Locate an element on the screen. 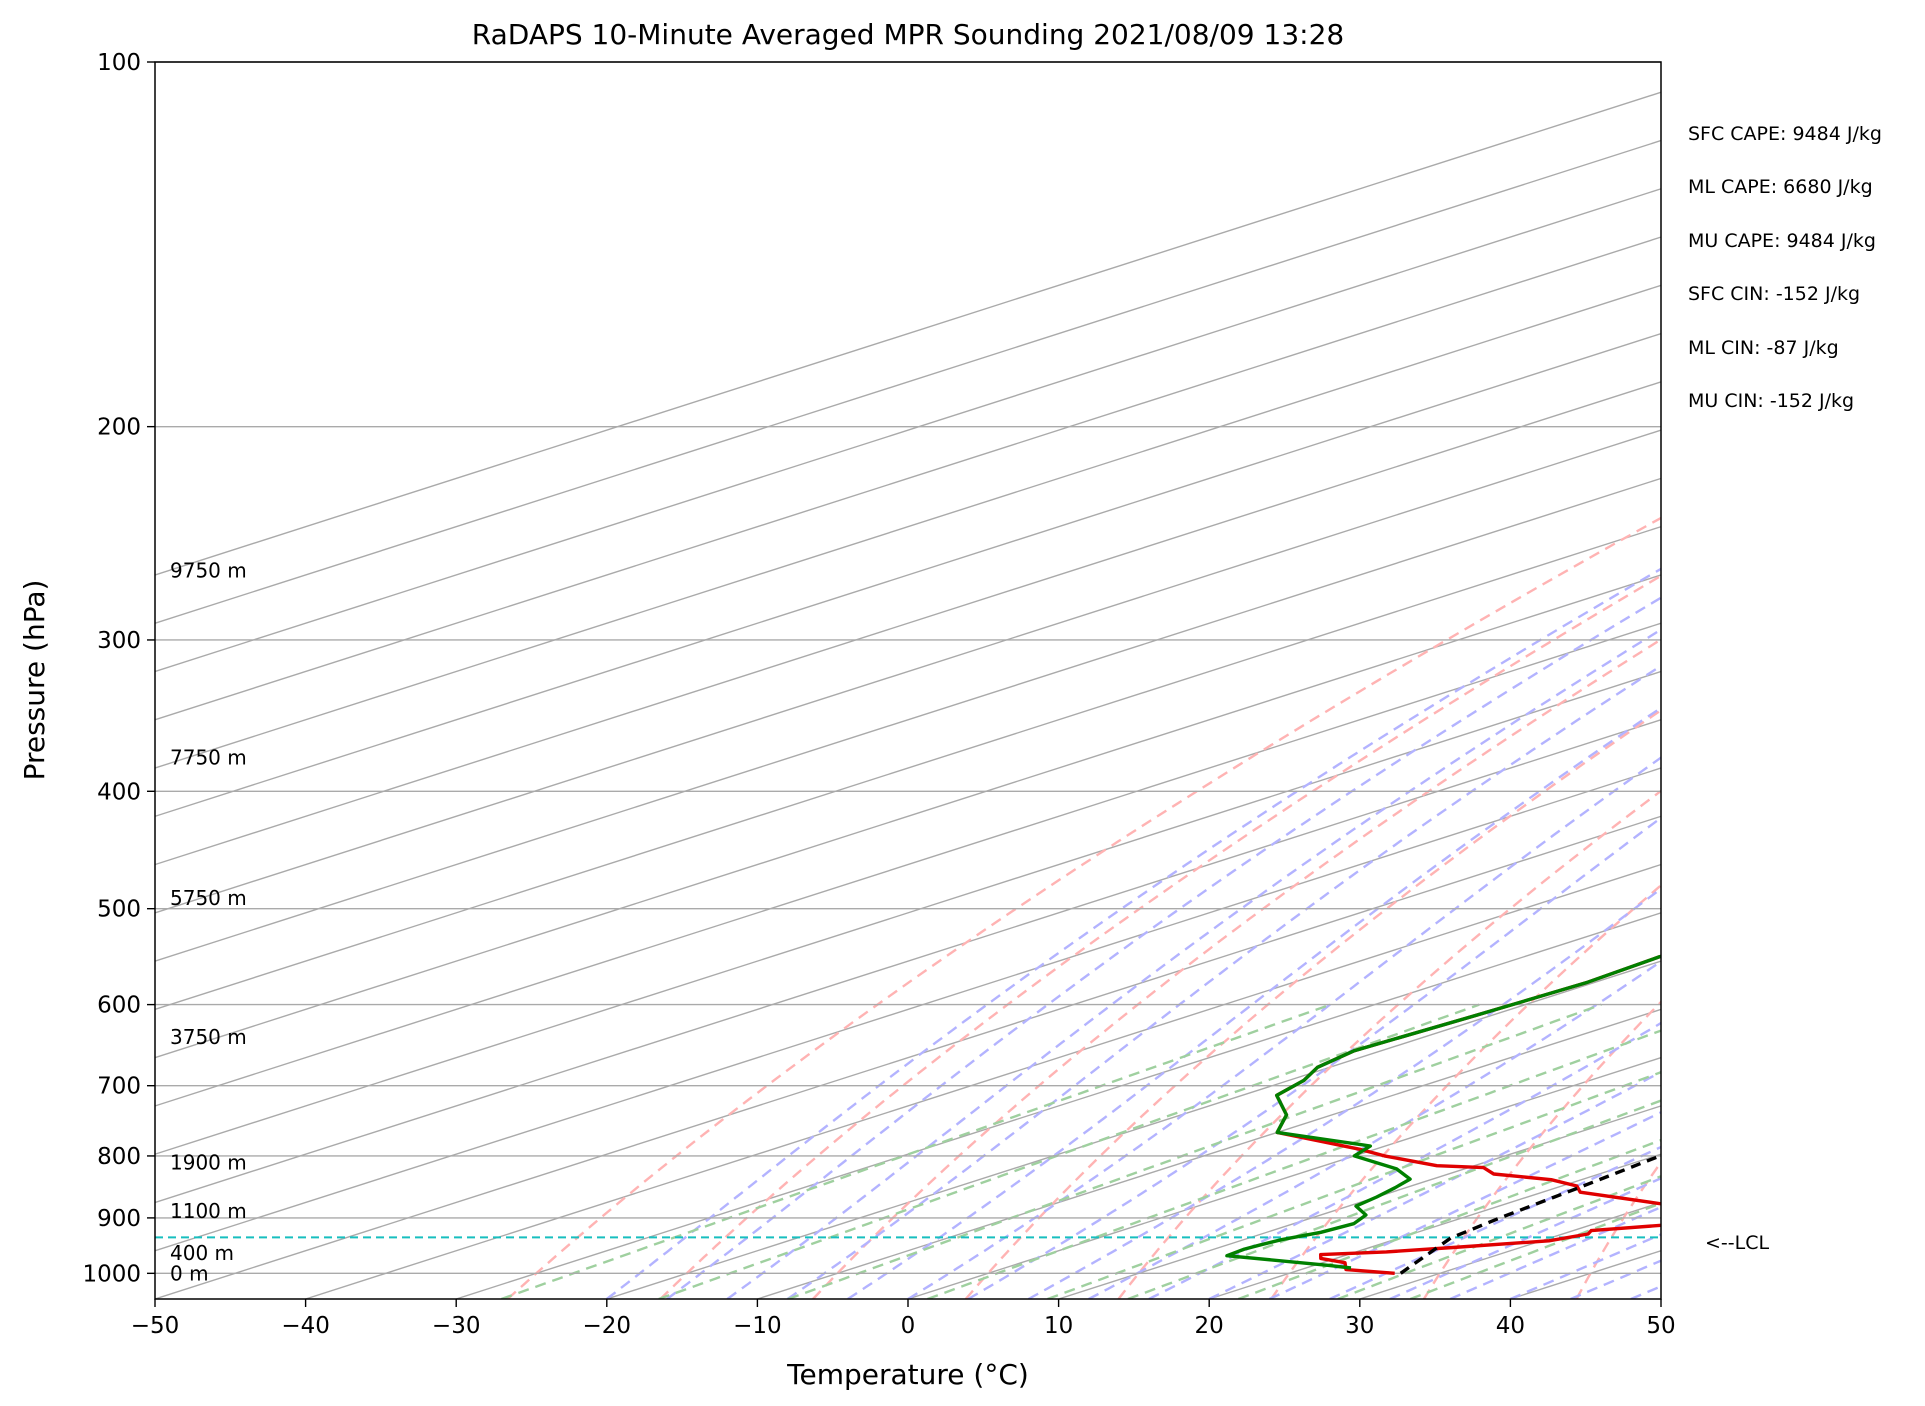  x-tick-label: 50 is located at coordinates (1660, 1326).